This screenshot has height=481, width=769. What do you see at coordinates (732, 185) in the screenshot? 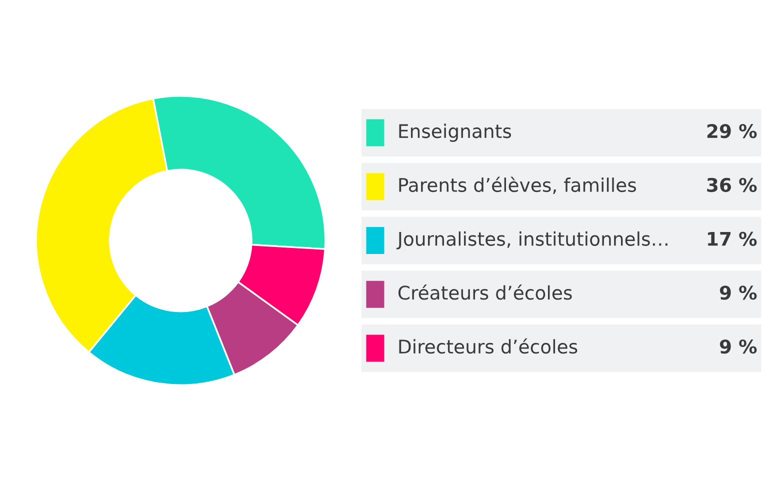
I see `data-label: 36 %` at bounding box center [732, 185].